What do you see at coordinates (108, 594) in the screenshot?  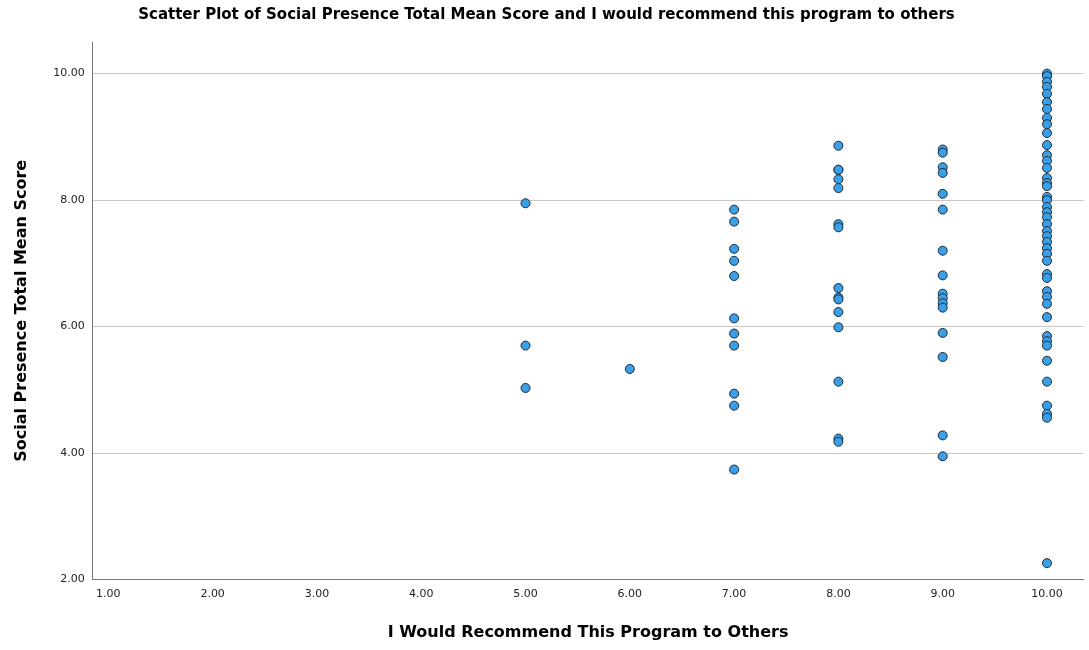 I see `x-tick-label: 1.00` at bounding box center [108, 594].